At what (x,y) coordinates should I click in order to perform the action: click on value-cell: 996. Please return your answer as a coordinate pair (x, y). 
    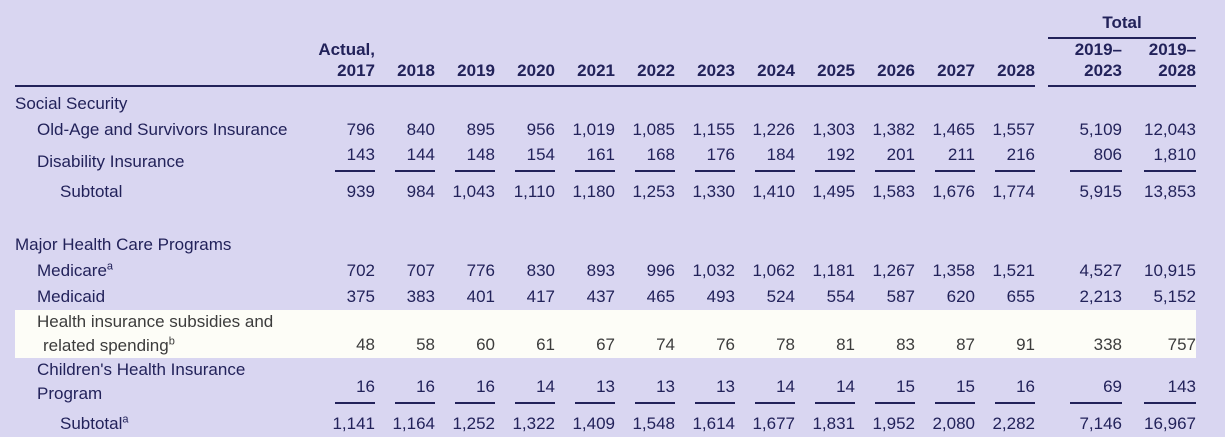
    Looking at the image, I should click on (660, 270).